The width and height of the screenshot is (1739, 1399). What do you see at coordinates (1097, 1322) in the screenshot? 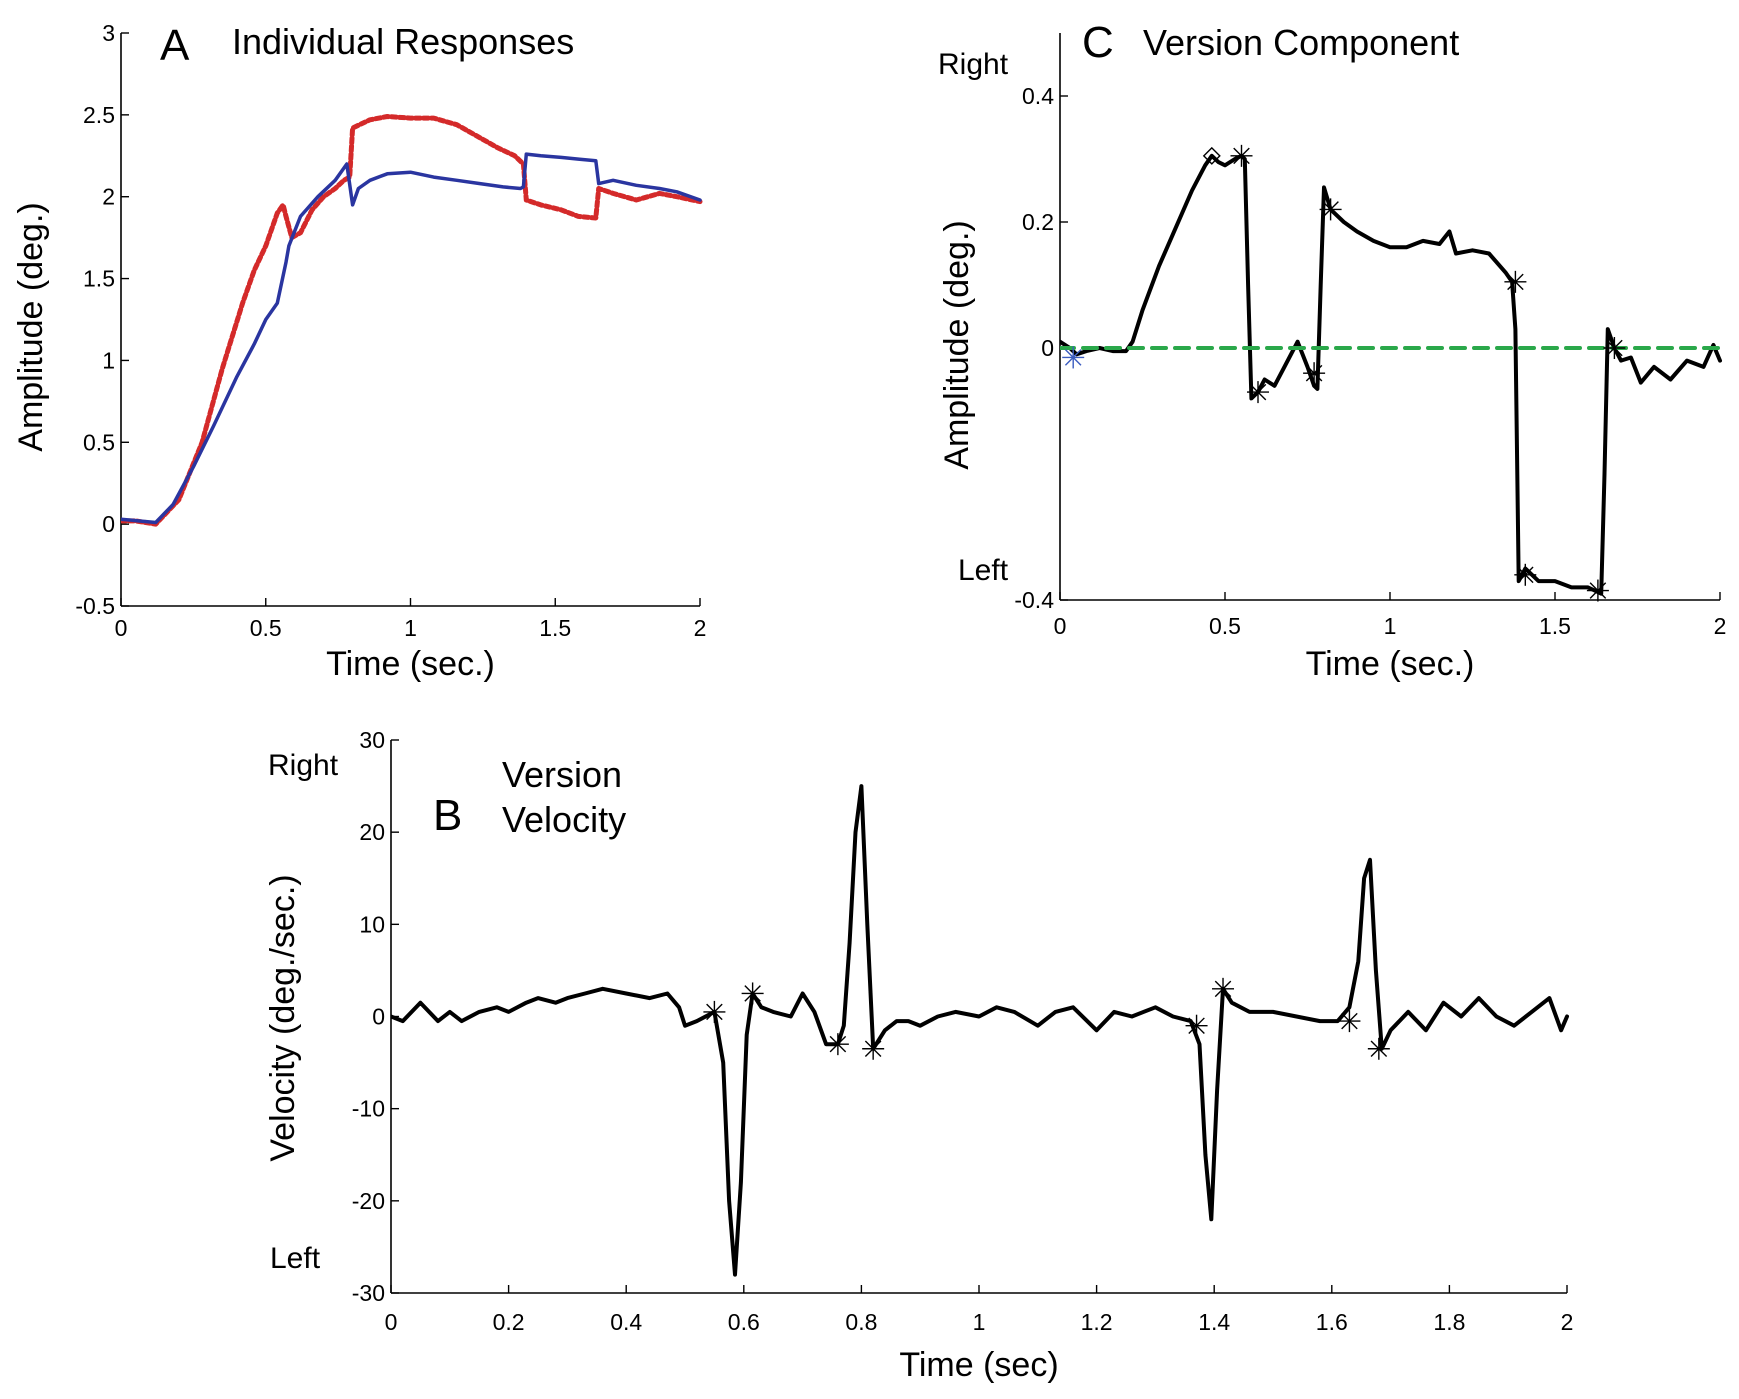
I see `x-tick-label: 1.2` at bounding box center [1097, 1322].